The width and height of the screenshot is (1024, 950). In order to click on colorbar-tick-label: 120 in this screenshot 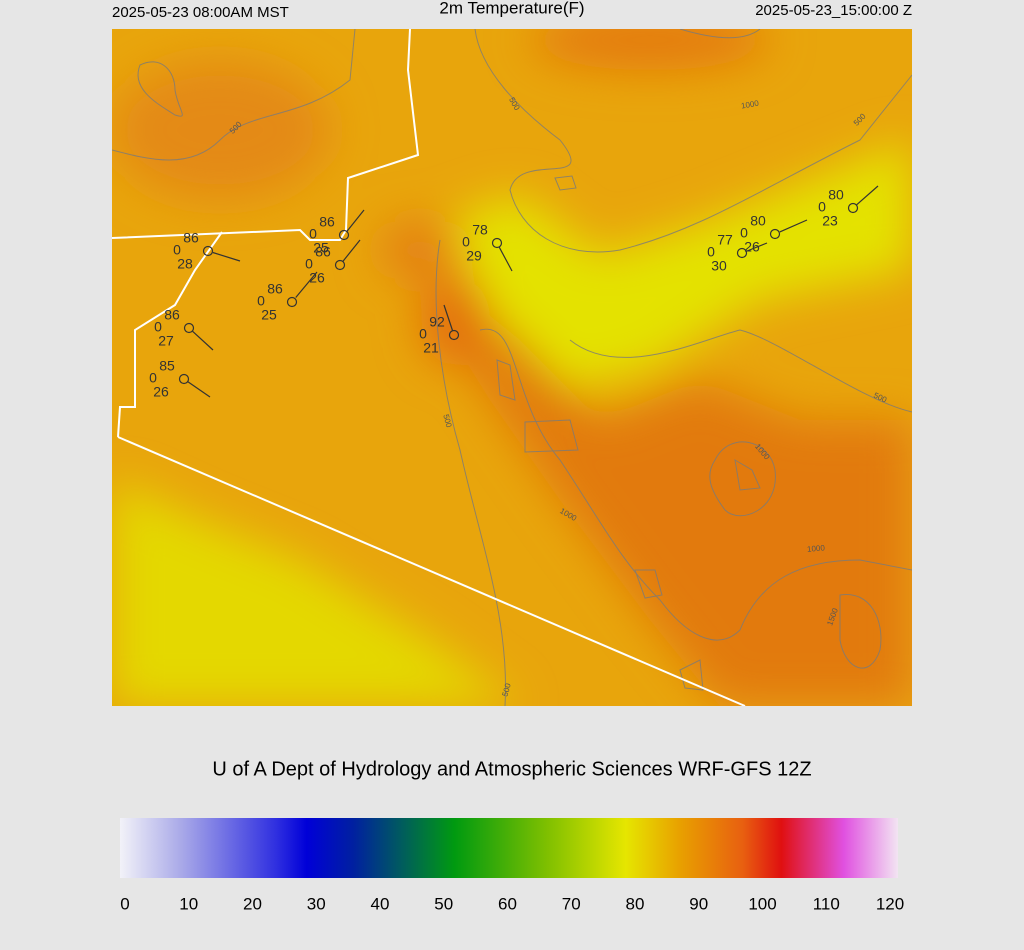, I will do `click(890, 903)`.